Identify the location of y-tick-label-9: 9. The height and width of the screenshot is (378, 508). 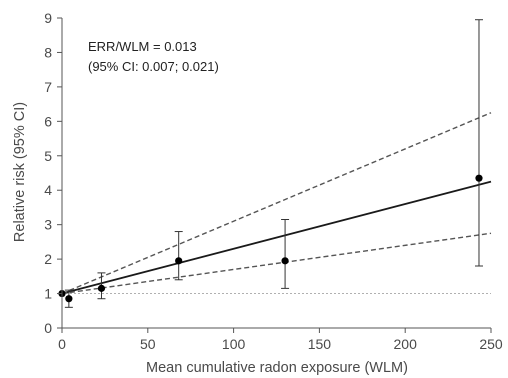
(48, 18).